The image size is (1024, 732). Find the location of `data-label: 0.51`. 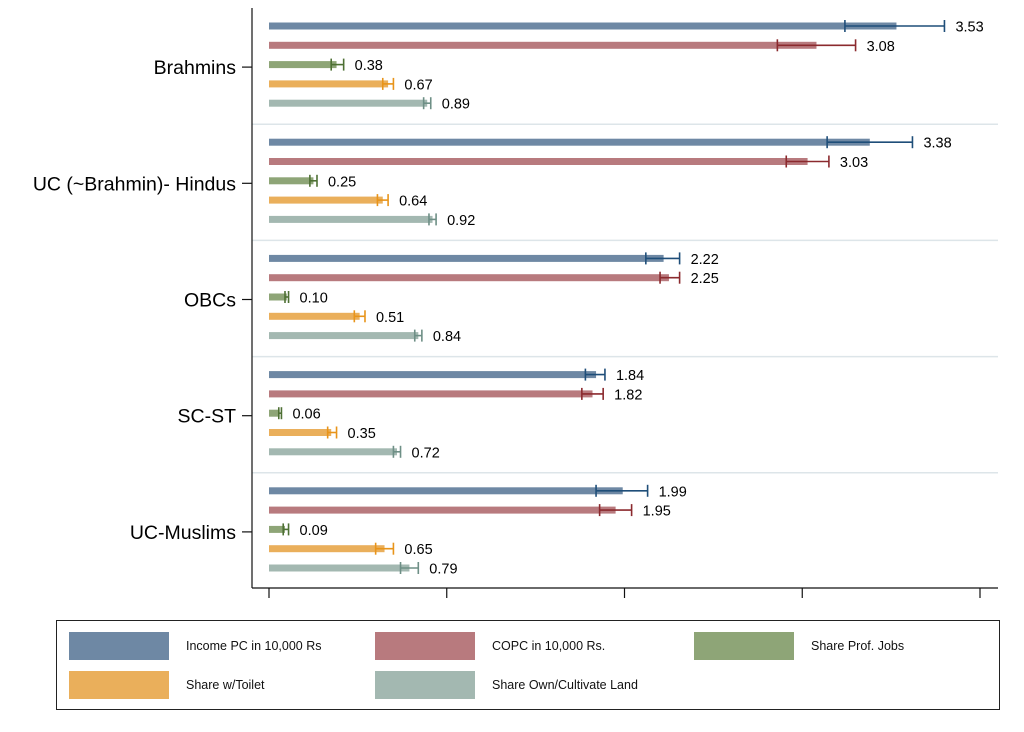

data-label: 0.51 is located at coordinates (390, 318).